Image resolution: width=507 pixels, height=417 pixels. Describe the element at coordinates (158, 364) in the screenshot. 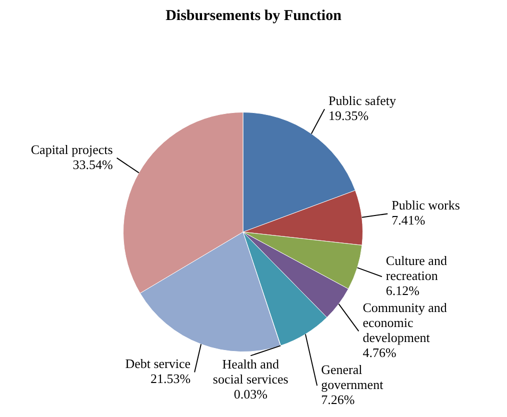

I see `slice-label: Debt service` at that location.